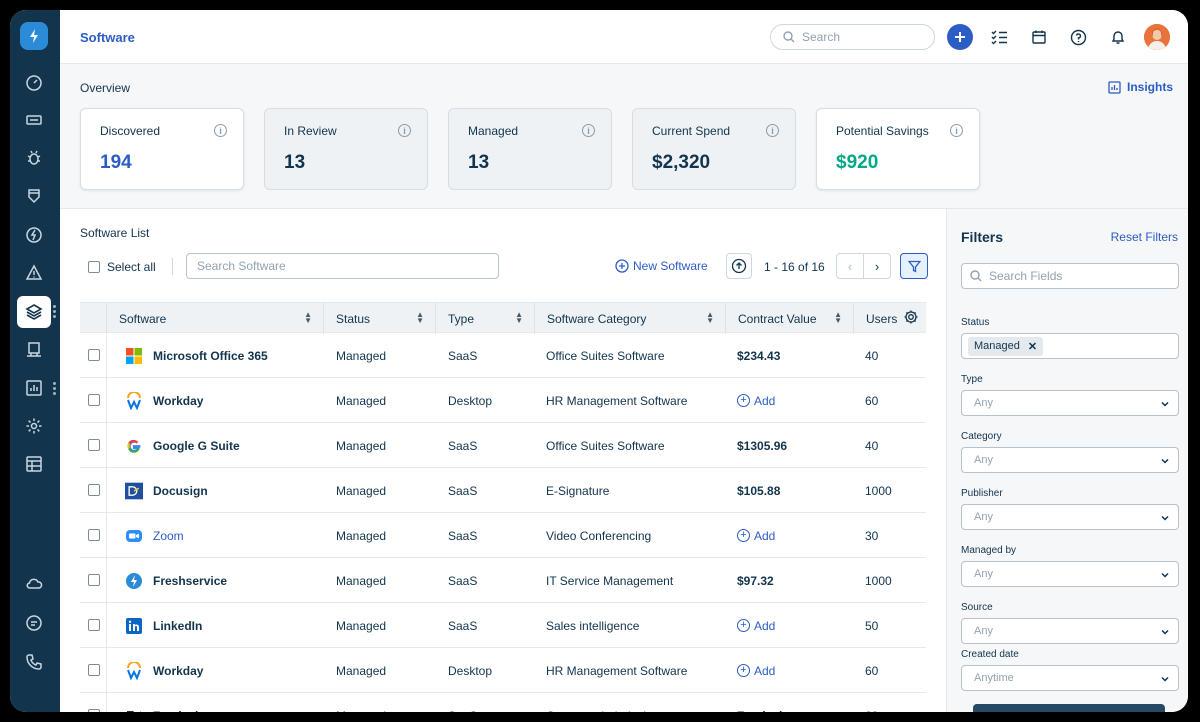 The image size is (1200, 722). What do you see at coordinates (1070, 276) in the screenshot?
I see `filter-fields-search-input: Search Fields` at bounding box center [1070, 276].